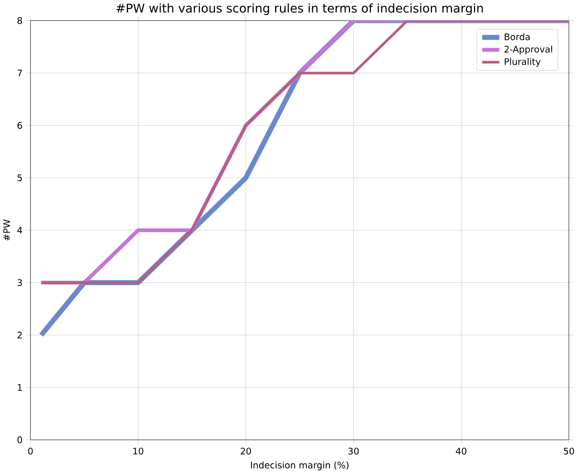  I want to click on y-tick-label: 8, so click(19, 20).